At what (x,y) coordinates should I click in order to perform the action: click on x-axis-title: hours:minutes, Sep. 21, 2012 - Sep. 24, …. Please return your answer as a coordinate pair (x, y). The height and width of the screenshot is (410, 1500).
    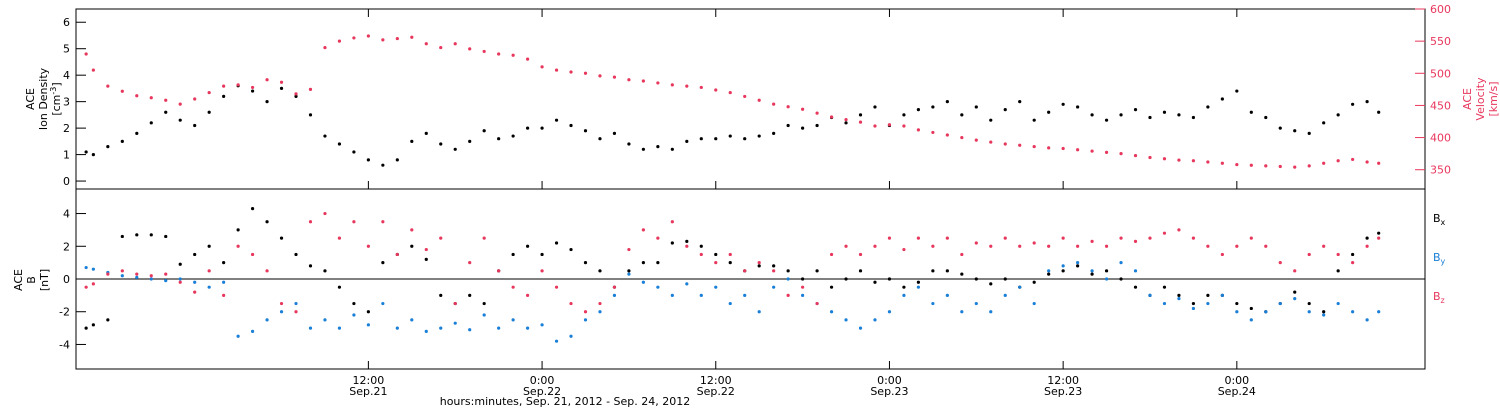
    Looking at the image, I should click on (565, 401).